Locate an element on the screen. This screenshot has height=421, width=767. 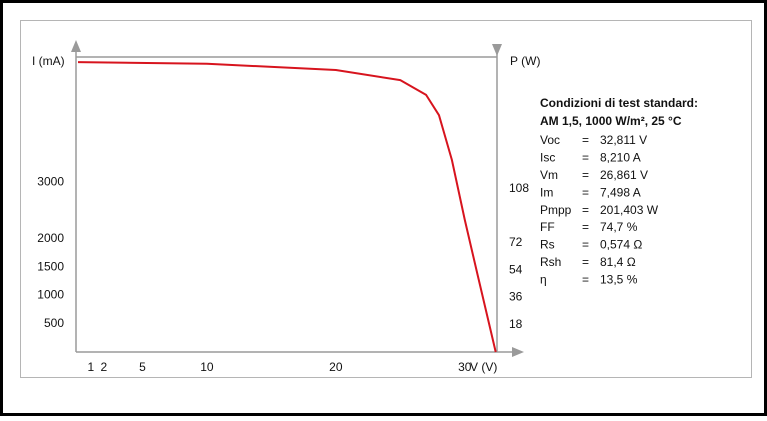
x-tick-label: 20 is located at coordinates (336, 367).